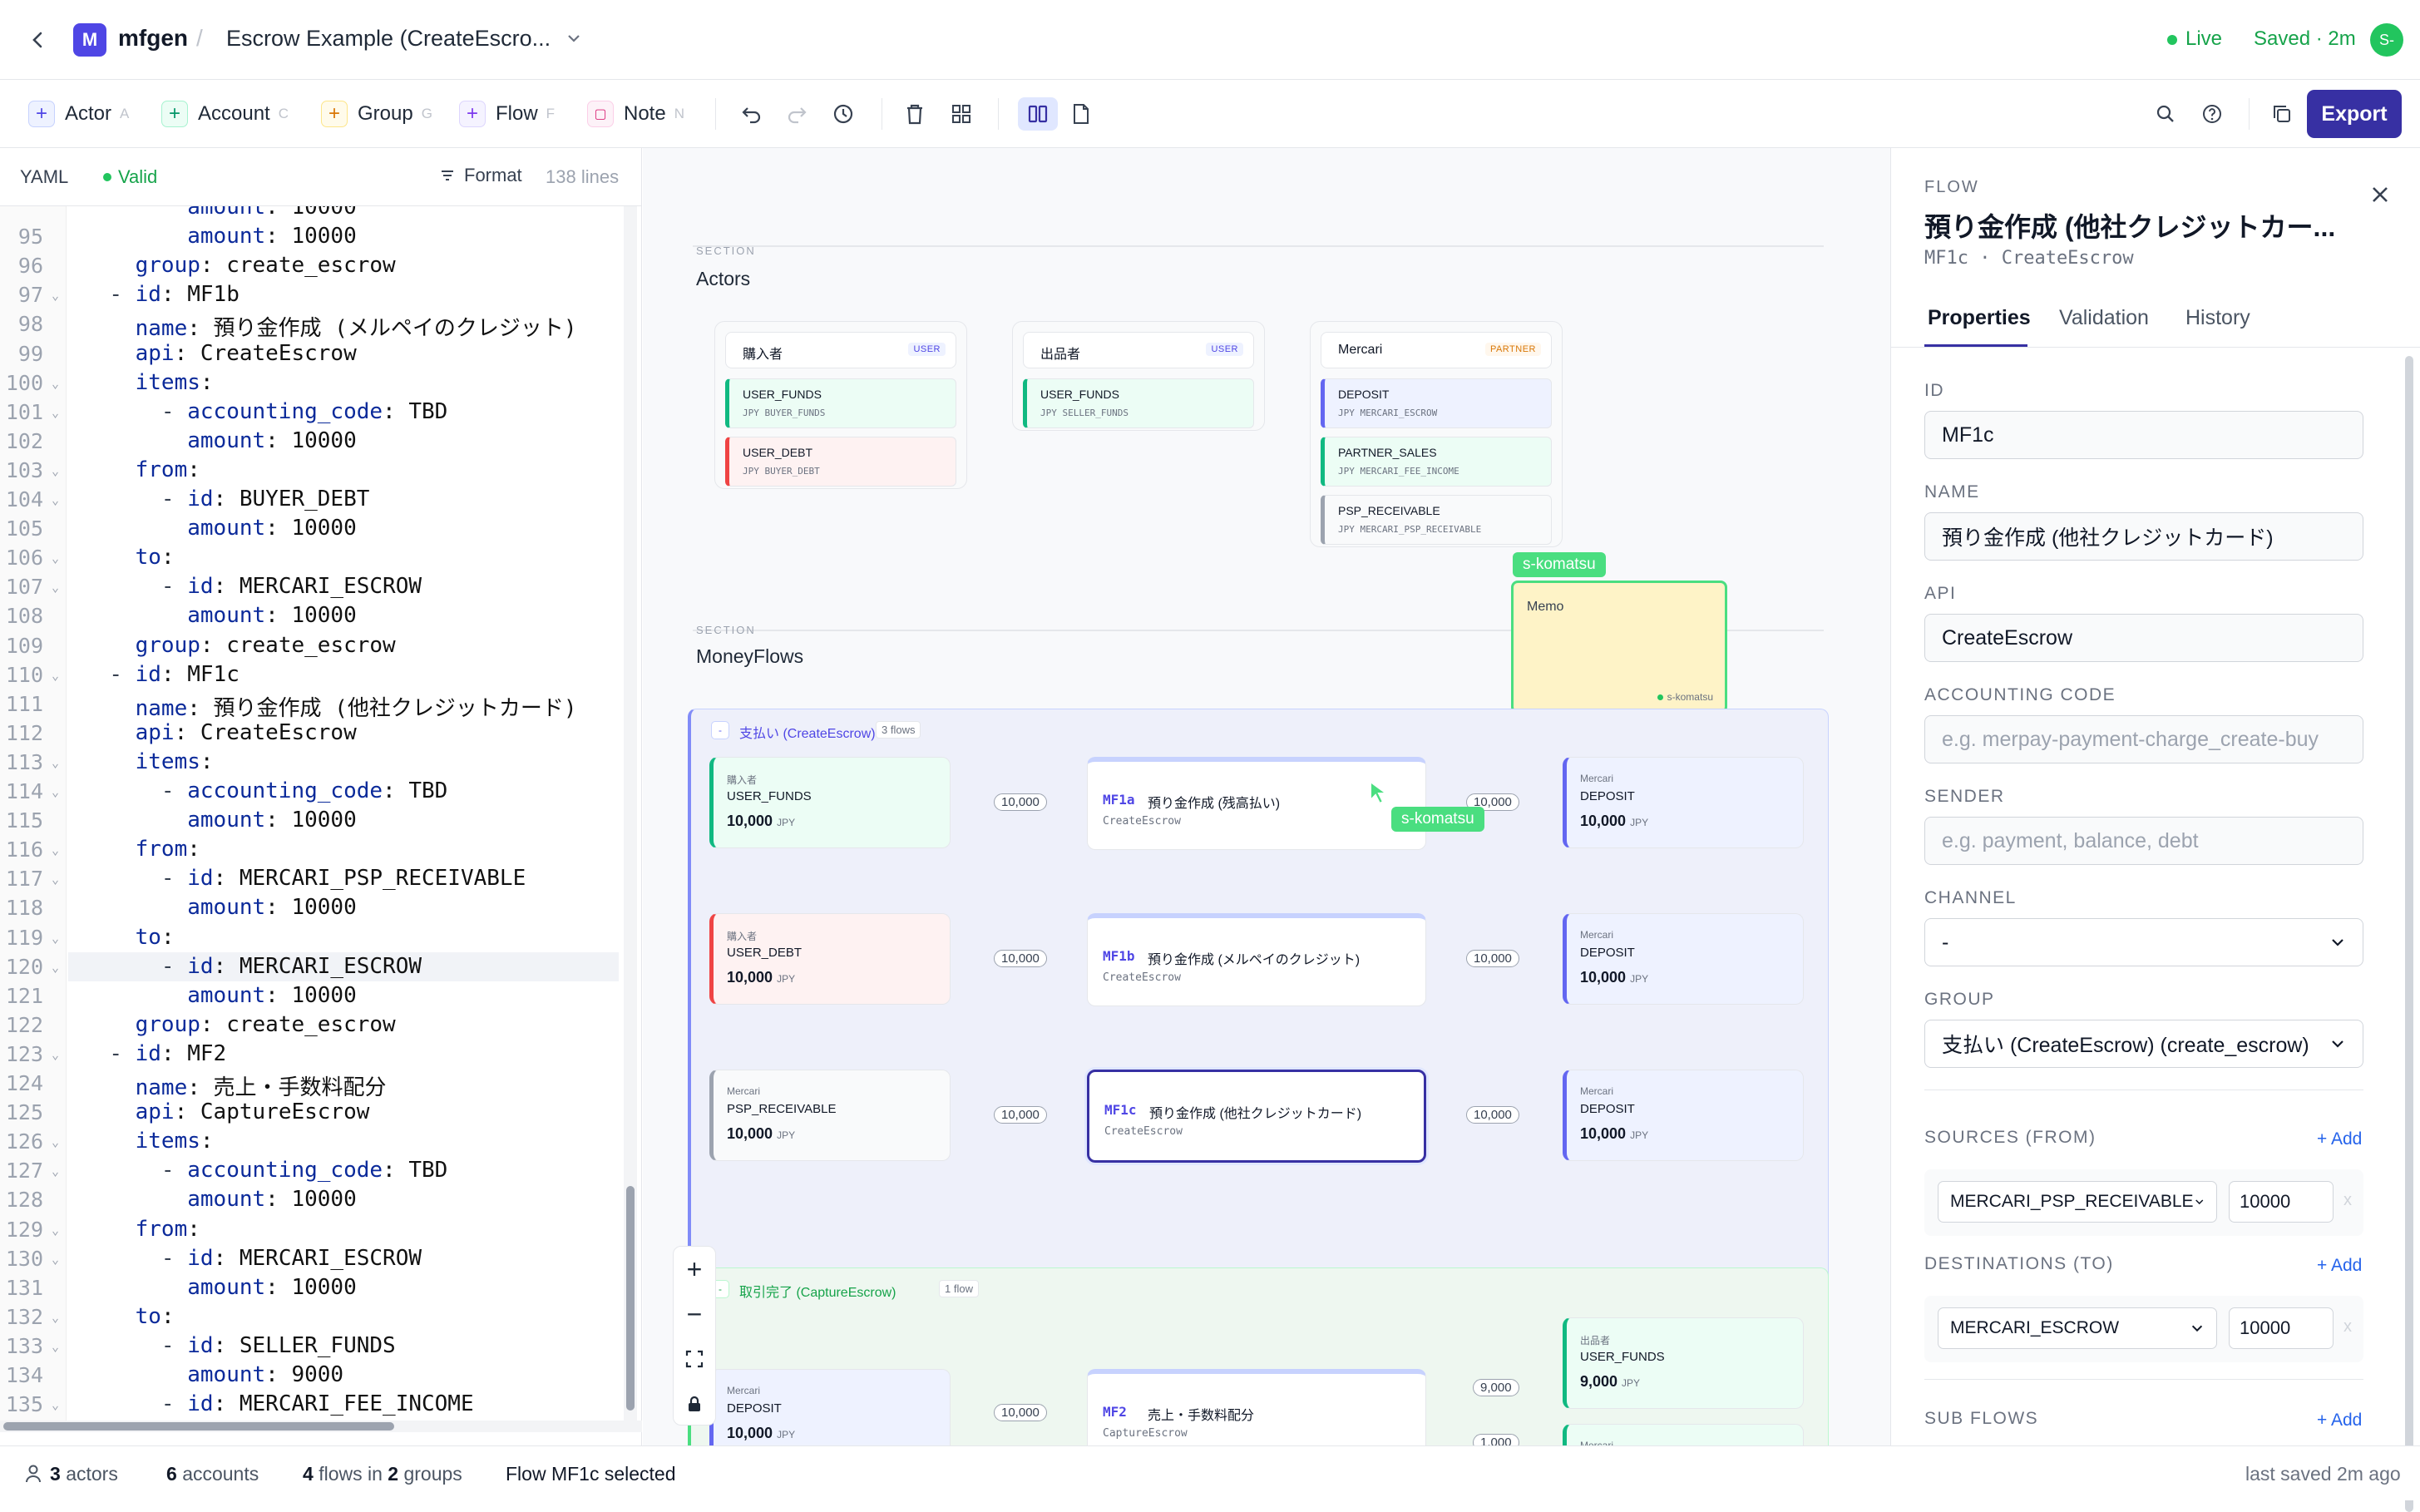 Image resolution: width=2420 pixels, height=1512 pixels. I want to click on search-icon, so click(2165, 114).